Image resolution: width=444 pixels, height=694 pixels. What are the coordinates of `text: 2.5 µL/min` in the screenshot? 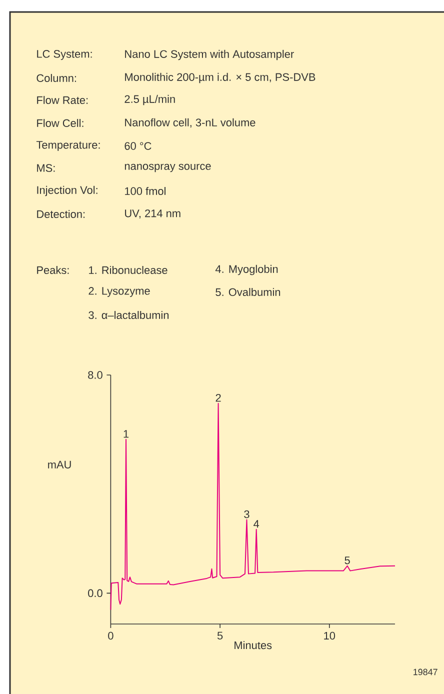 It's located at (149, 100).